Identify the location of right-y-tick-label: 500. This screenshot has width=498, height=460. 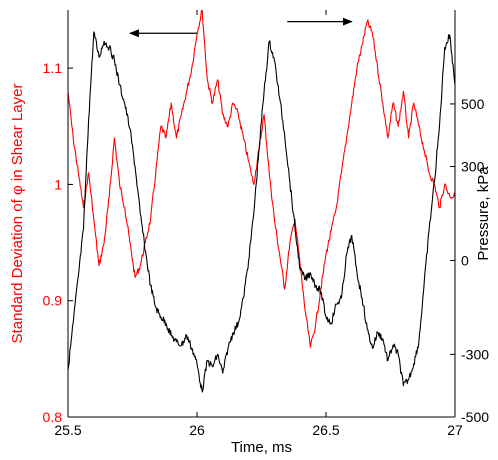
(473, 104).